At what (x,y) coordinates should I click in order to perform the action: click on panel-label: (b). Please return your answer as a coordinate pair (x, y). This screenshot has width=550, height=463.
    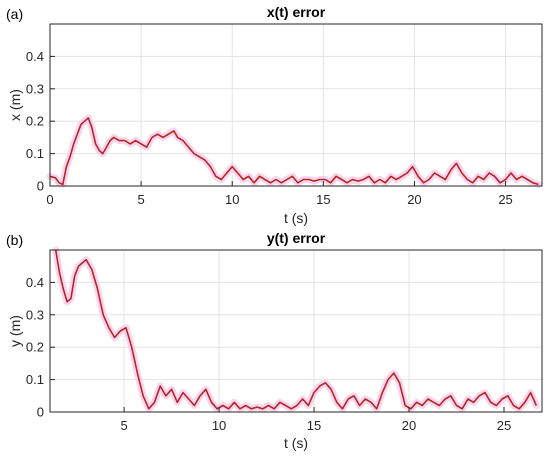
    Looking at the image, I should click on (14, 240).